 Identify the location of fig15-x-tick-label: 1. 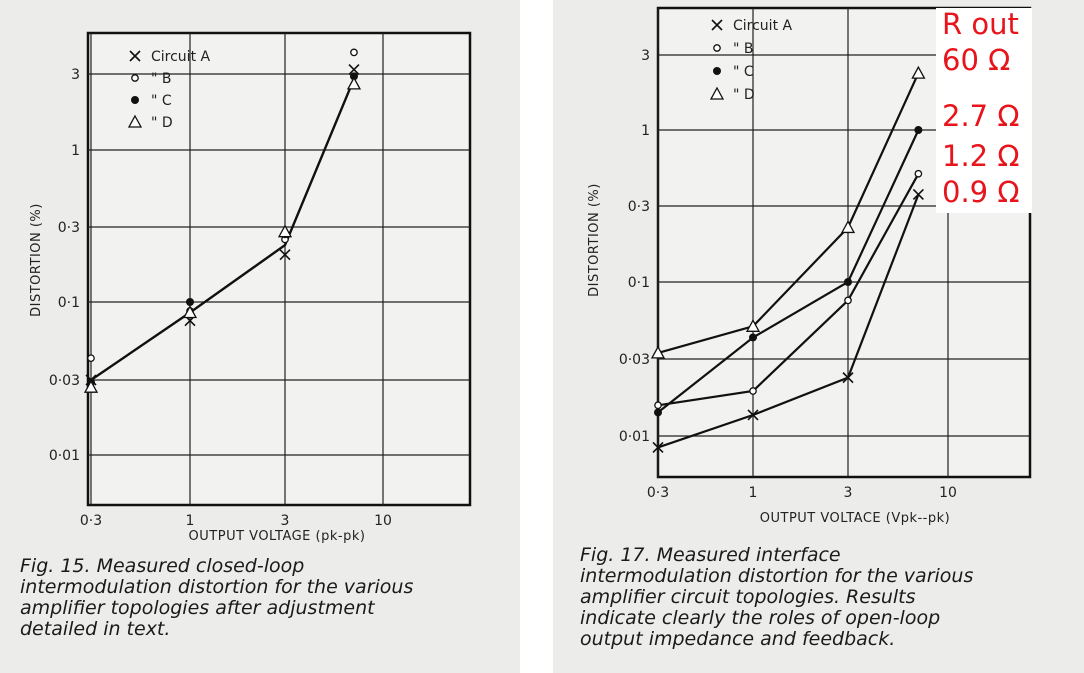
(190, 521).